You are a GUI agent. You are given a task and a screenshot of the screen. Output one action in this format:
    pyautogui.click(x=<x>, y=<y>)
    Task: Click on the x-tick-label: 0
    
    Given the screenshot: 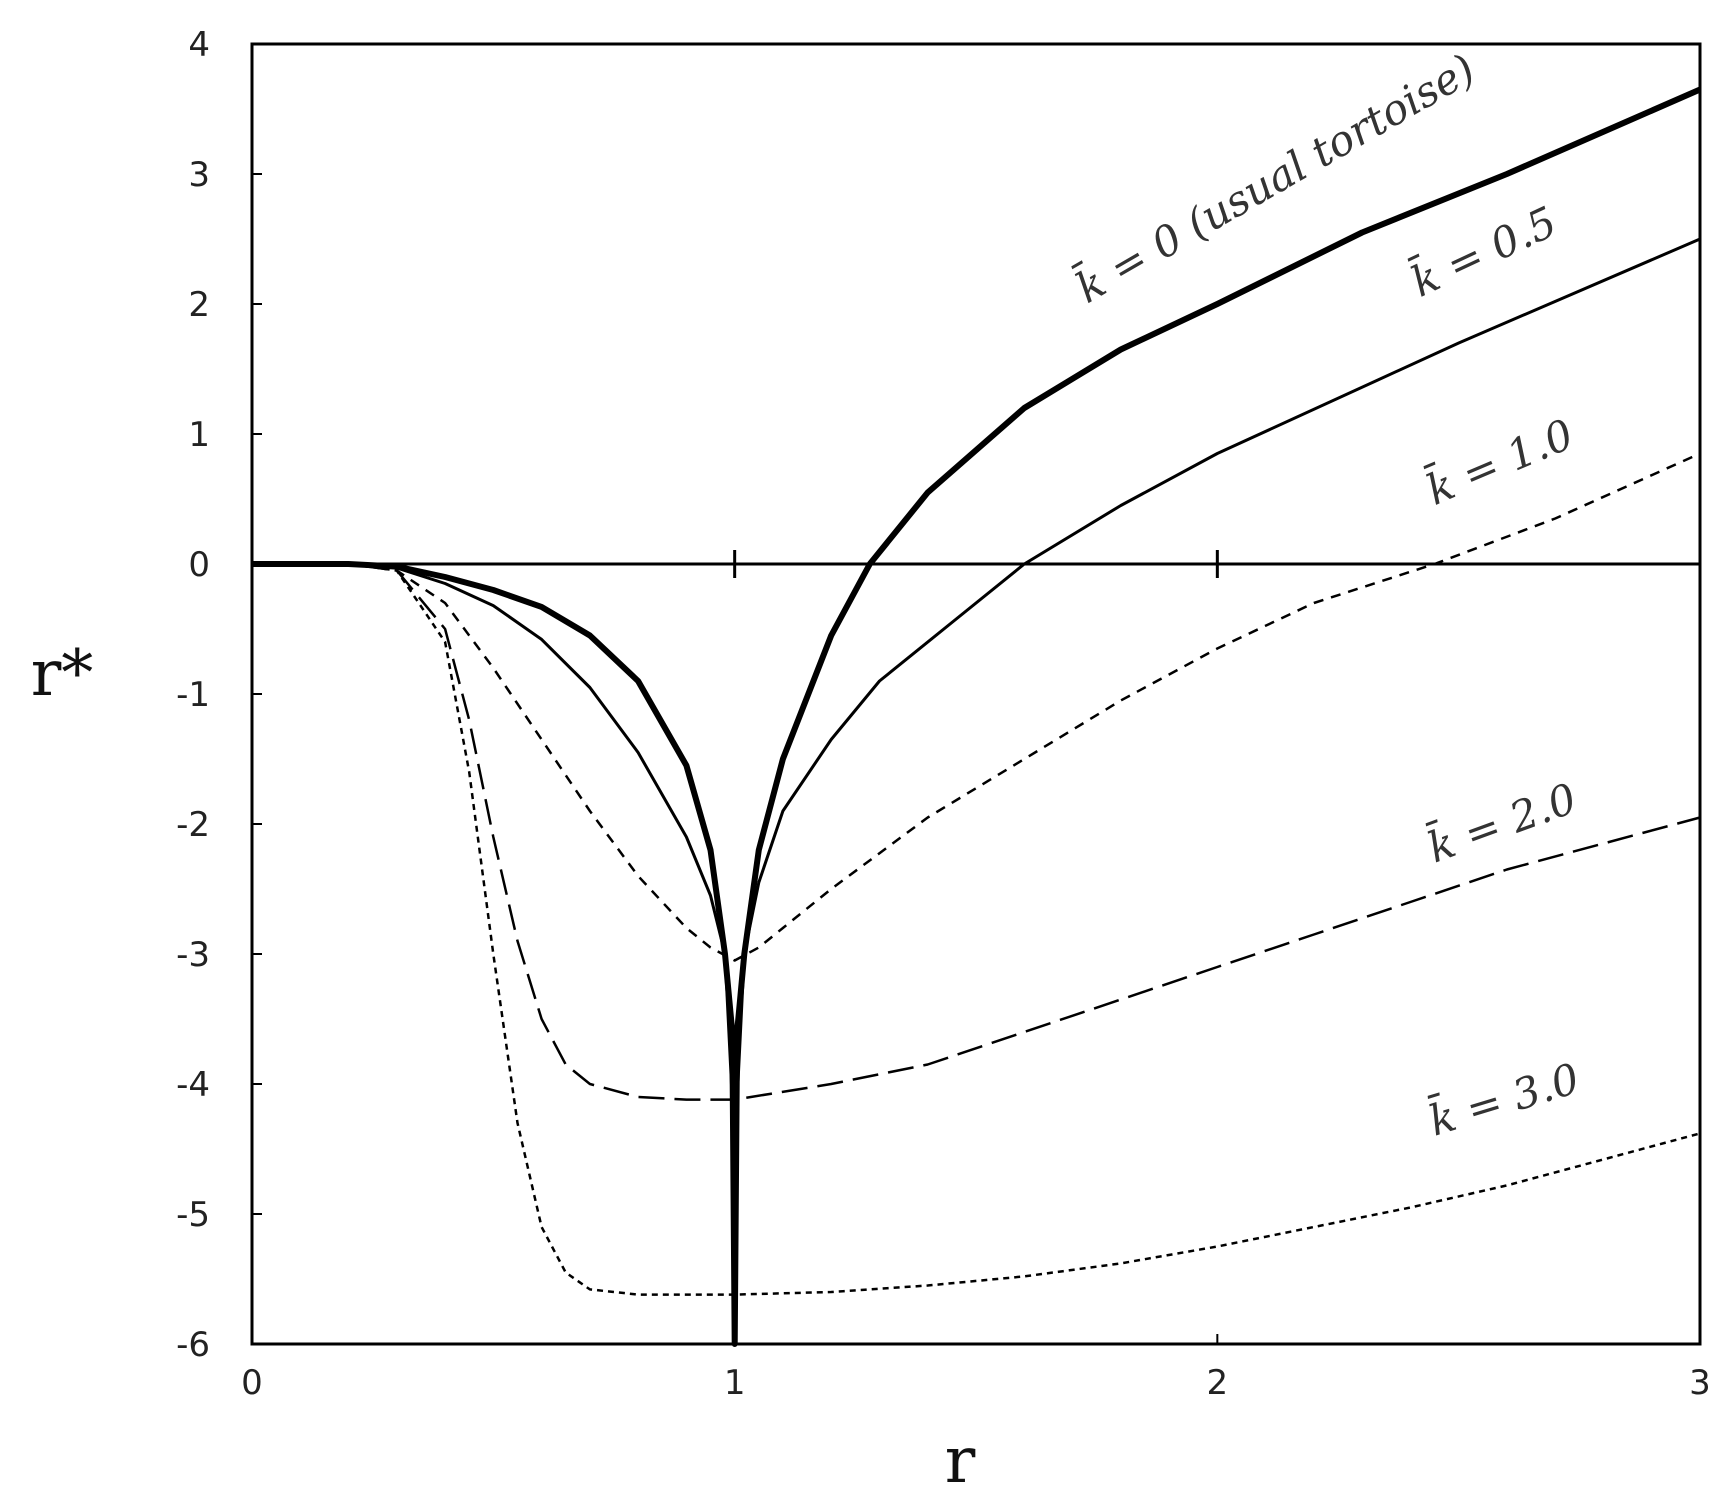 What is the action you would take?
    pyautogui.click(x=252, y=1383)
    